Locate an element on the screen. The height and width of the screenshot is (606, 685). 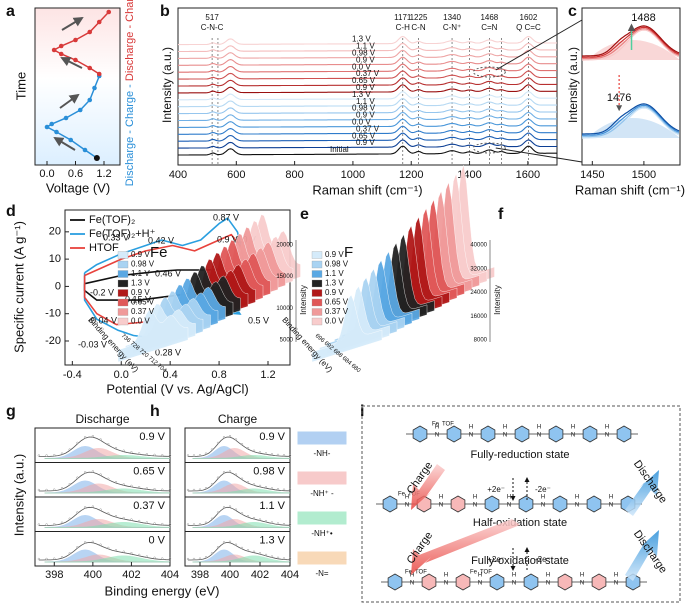
annotation: -0.2 V is located at coordinates (102, 292).